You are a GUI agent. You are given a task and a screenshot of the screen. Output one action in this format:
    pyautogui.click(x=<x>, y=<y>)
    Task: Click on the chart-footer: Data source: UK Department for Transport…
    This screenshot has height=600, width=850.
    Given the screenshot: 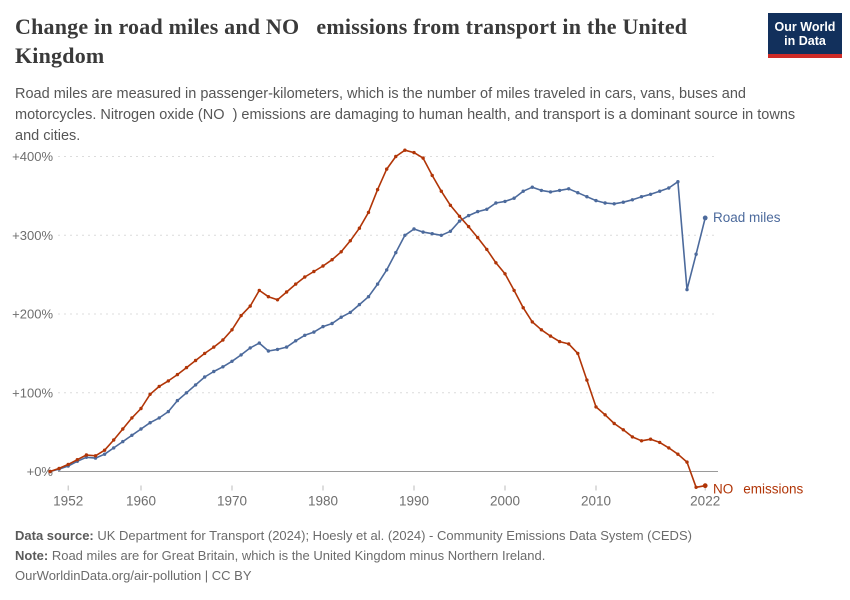 What is the action you would take?
    pyautogui.click(x=425, y=556)
    